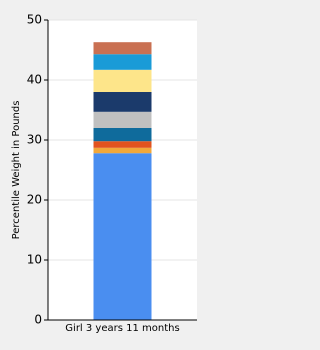 This screenshot has height=350, width=320. Describe the element at coordinates (34, 140) in the screenshot. I see `y-tick-label: 30` at that location.